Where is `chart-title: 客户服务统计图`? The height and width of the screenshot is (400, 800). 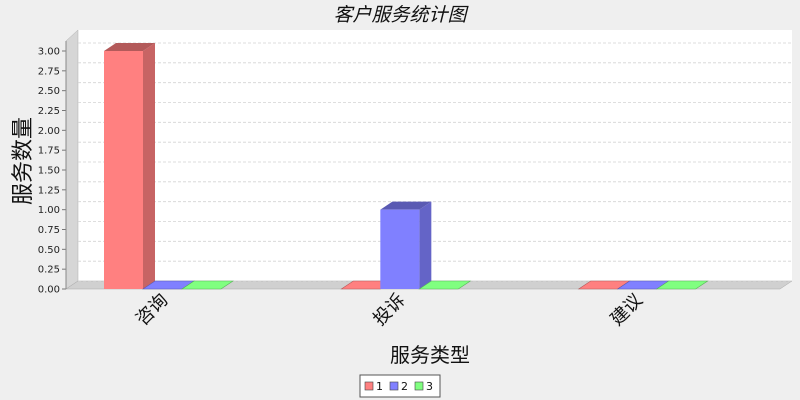
chart-title: 客户服务统计图 is located at coordinates (401, 15).